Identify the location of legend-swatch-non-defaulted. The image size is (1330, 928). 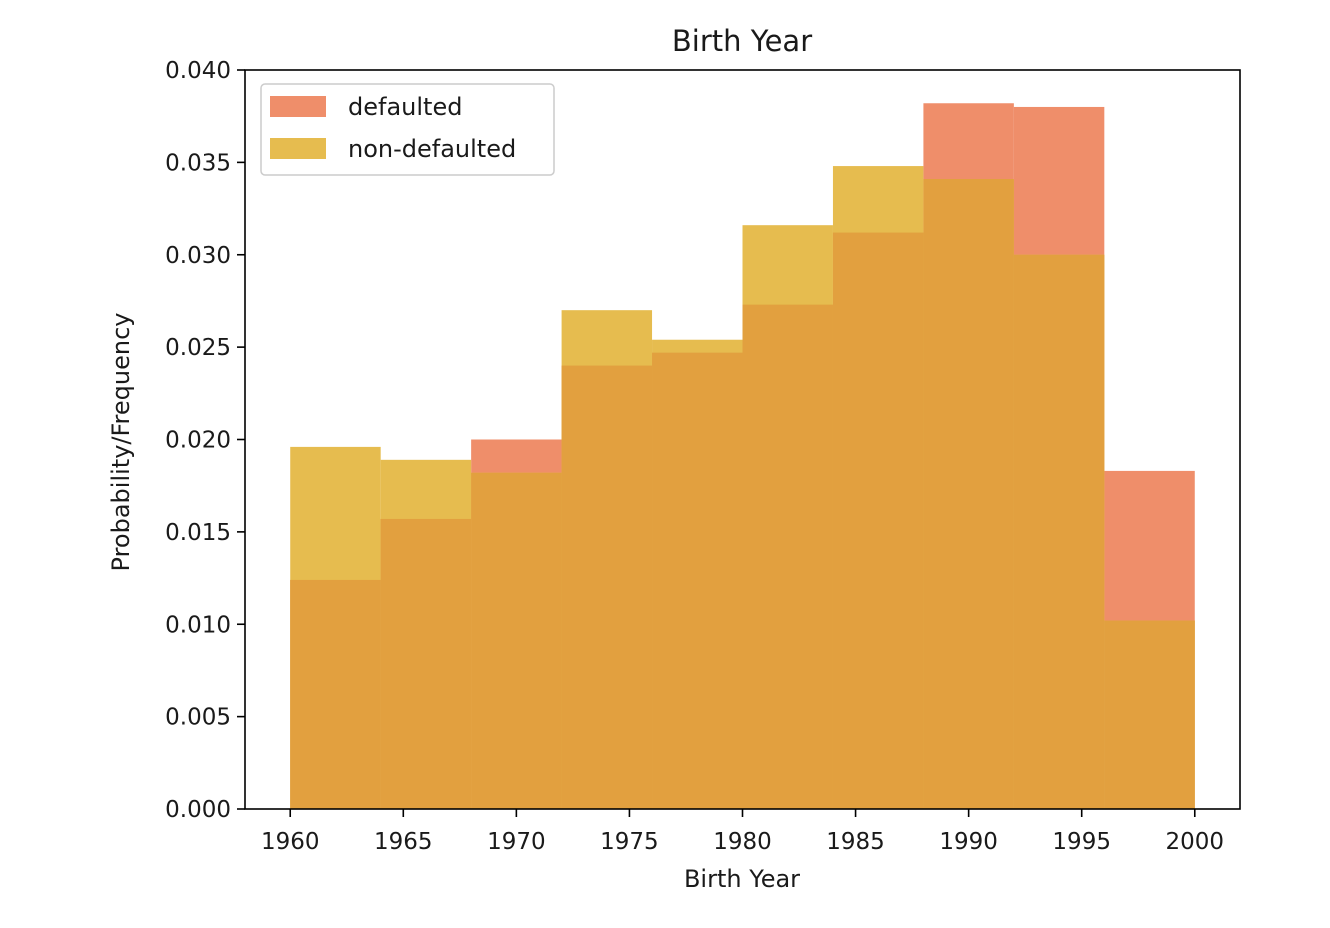
(298, 148).